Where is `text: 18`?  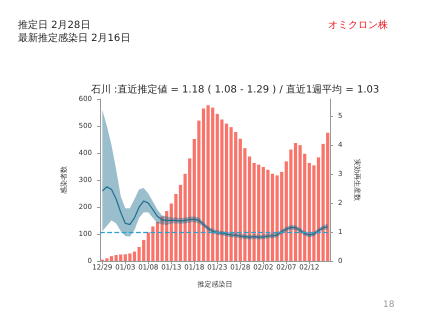
text: 18 is located at coordinates (388, 305).